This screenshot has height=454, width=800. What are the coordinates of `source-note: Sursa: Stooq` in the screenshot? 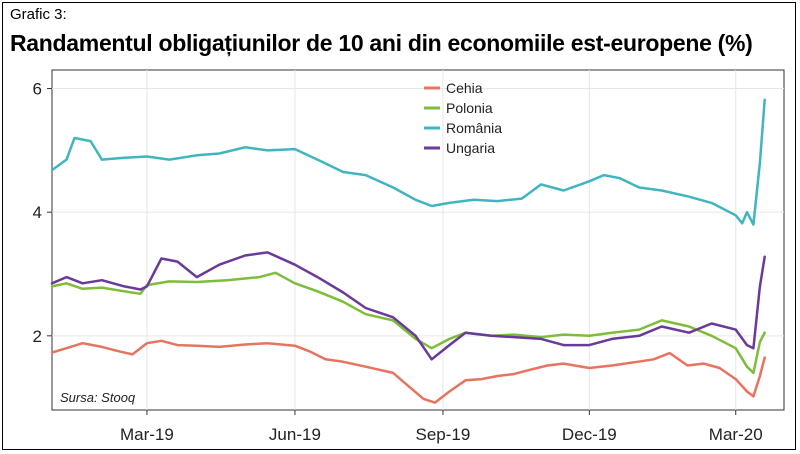 It's located at (98, 397).